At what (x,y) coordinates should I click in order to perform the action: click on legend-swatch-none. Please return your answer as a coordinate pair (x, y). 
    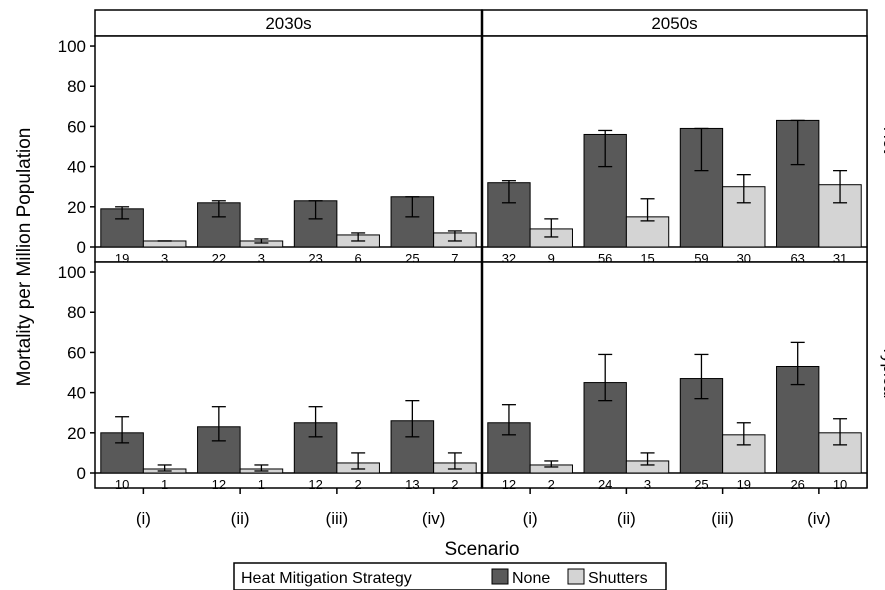
    Looking at the image, I should click on (500, 576).